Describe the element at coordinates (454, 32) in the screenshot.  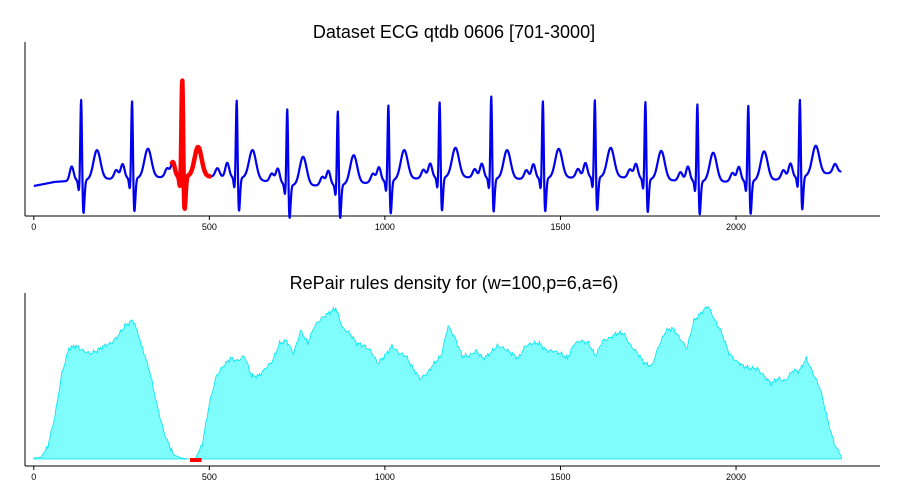
I see `ecg-chart-title: Dataset ECG qtdb 0606 [701-3000]` at that location.